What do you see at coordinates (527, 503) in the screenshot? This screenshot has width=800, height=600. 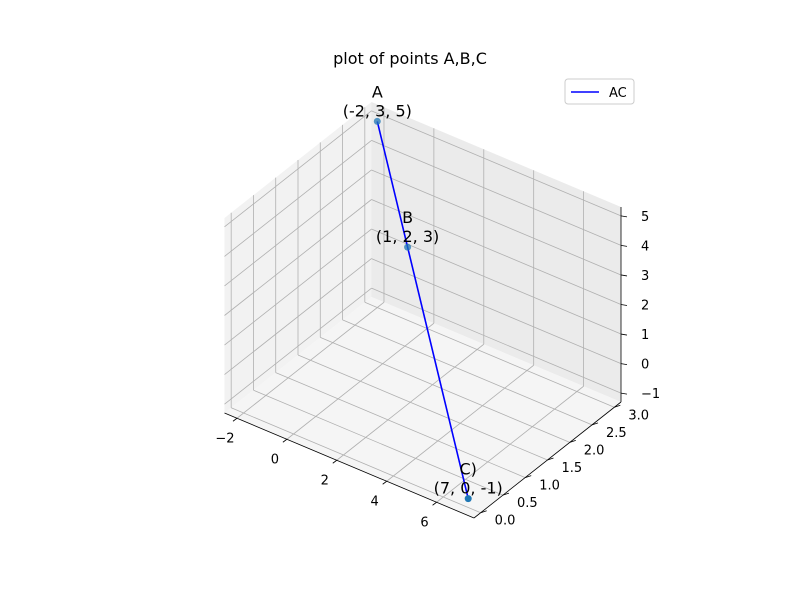 I see `y-tick-label: 0.5` at bounding box center [527, 503].